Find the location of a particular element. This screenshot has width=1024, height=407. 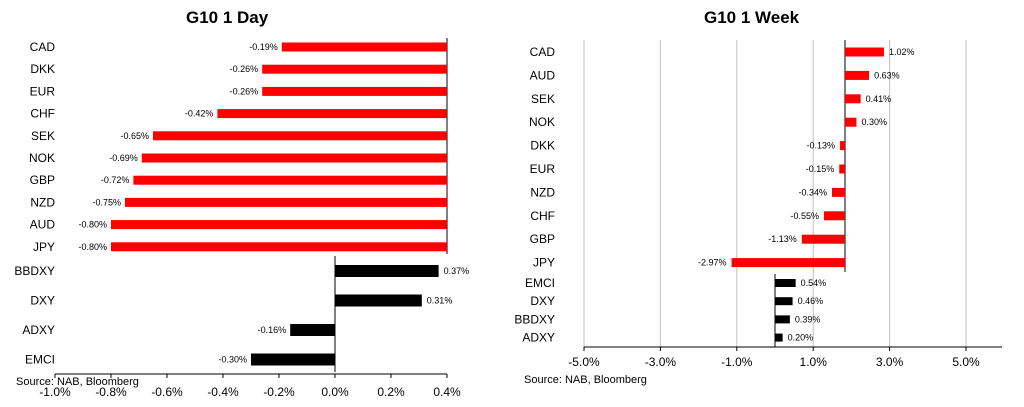

x-tick-label: -0.6% is located at coordinates (167, 392).